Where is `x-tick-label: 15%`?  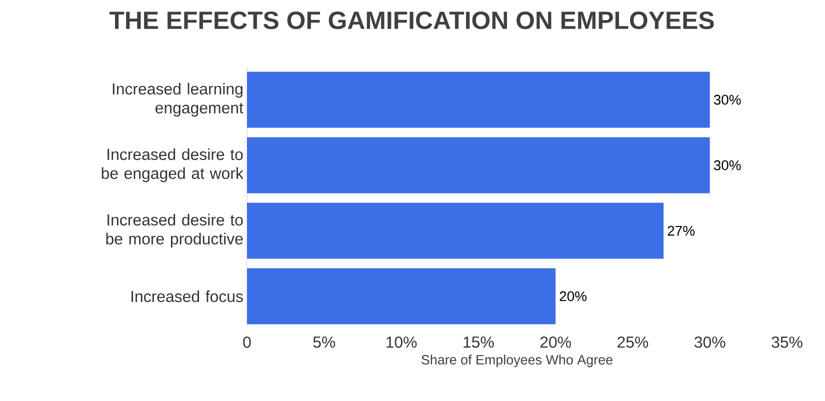
x-tick-label: 15% is located at coordinates (479, 342).